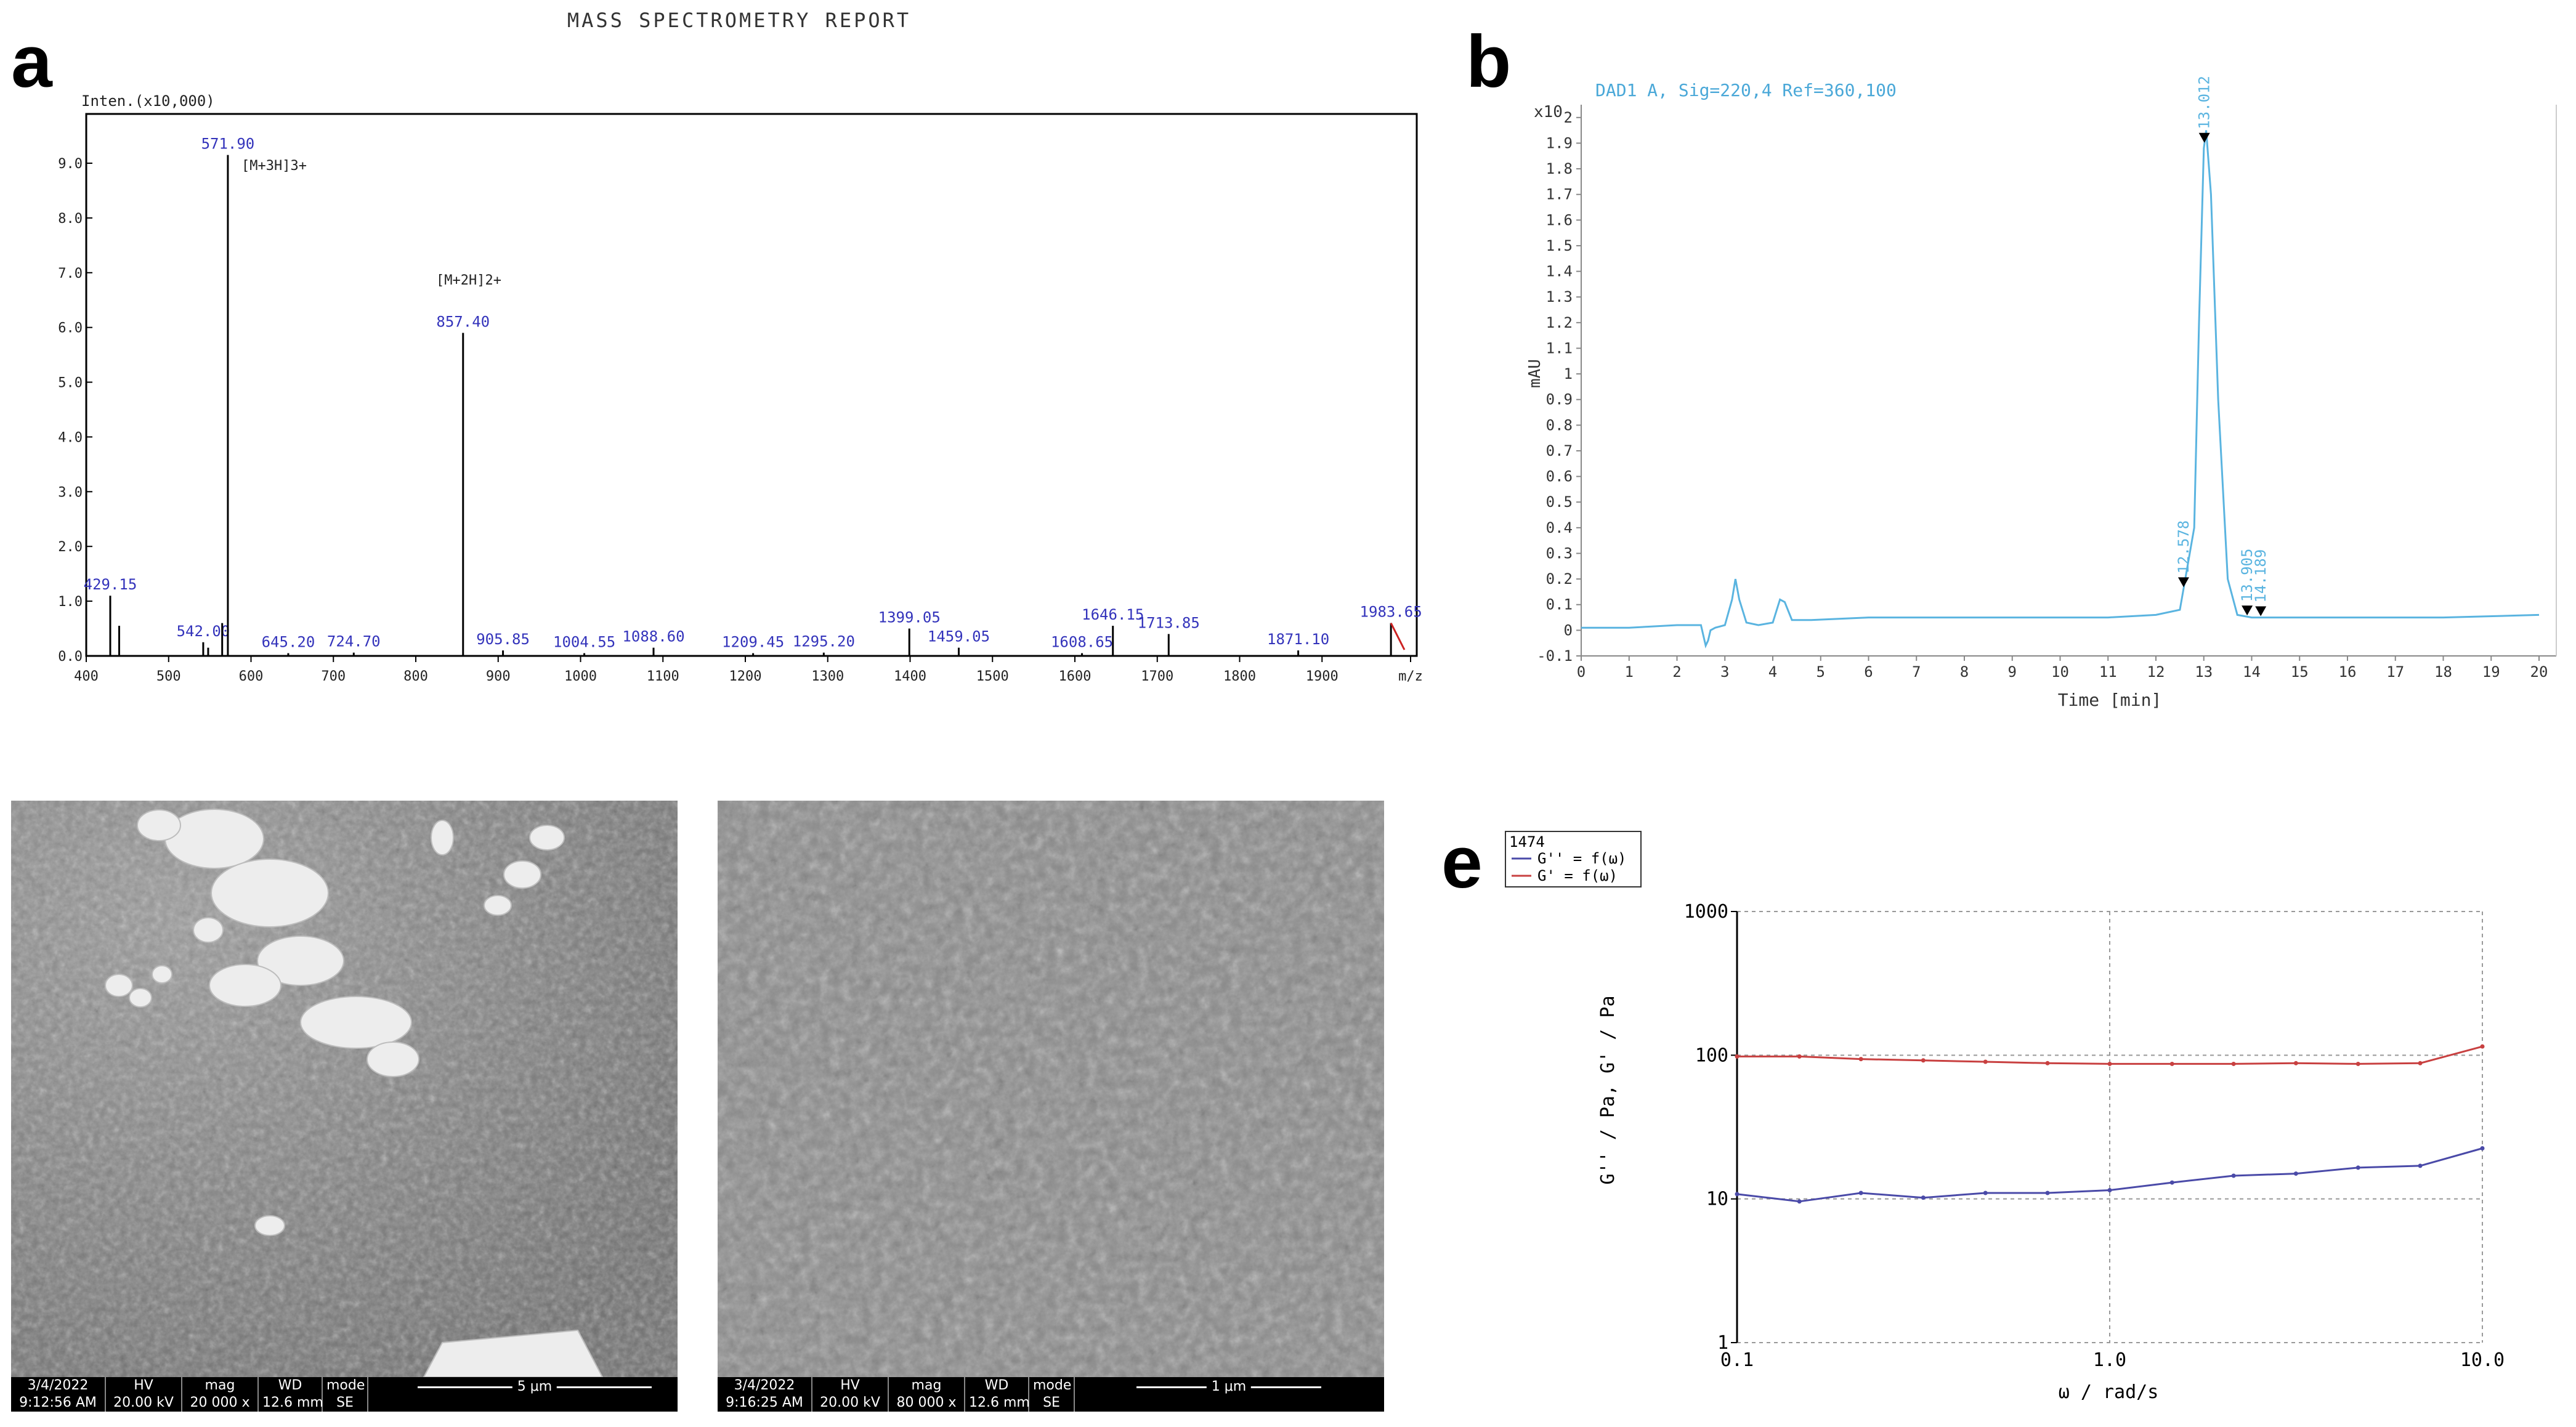 This screenshot has width=2576, height=1427. What do you see at coordinates (2247, 610) in the screenshot?
I see `peak-marker` at bounding box center [2247, 610].